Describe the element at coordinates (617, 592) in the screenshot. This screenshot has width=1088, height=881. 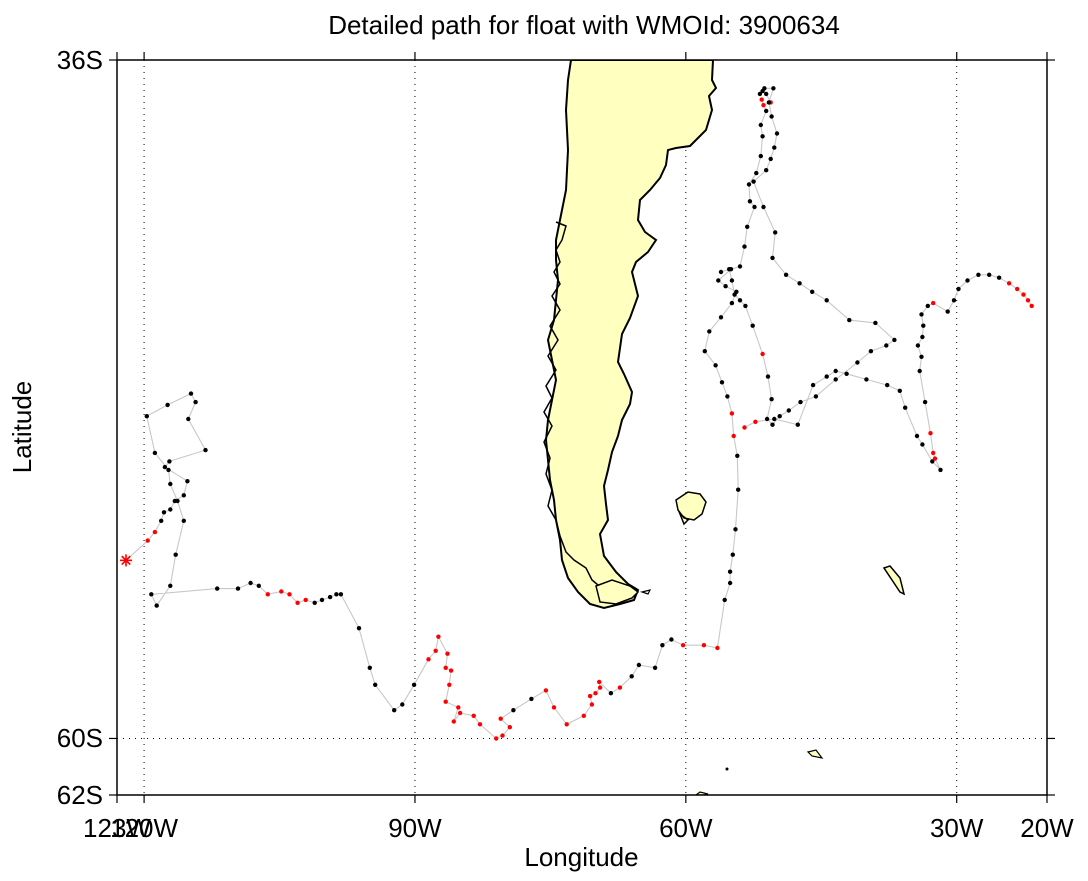
I see `tierra-del-fuego` at that location.